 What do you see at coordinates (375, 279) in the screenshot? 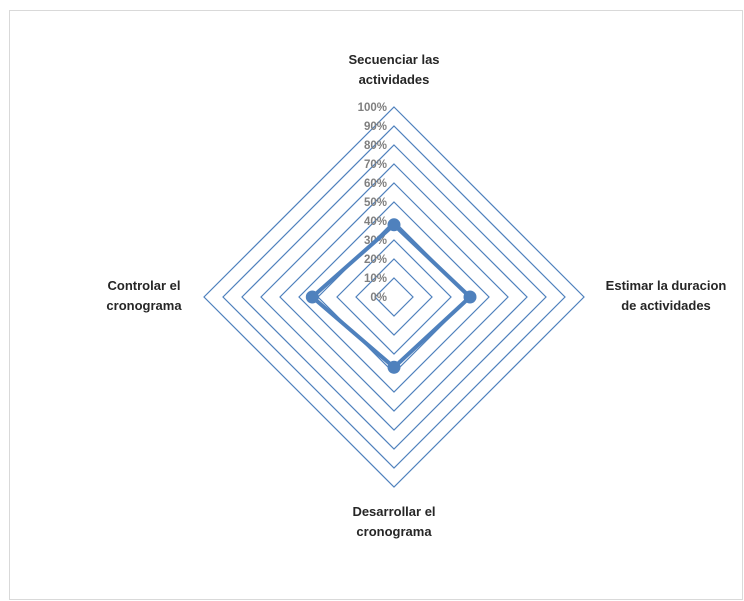
I see `tick-label: 10%` at bounding box center [375, 279].